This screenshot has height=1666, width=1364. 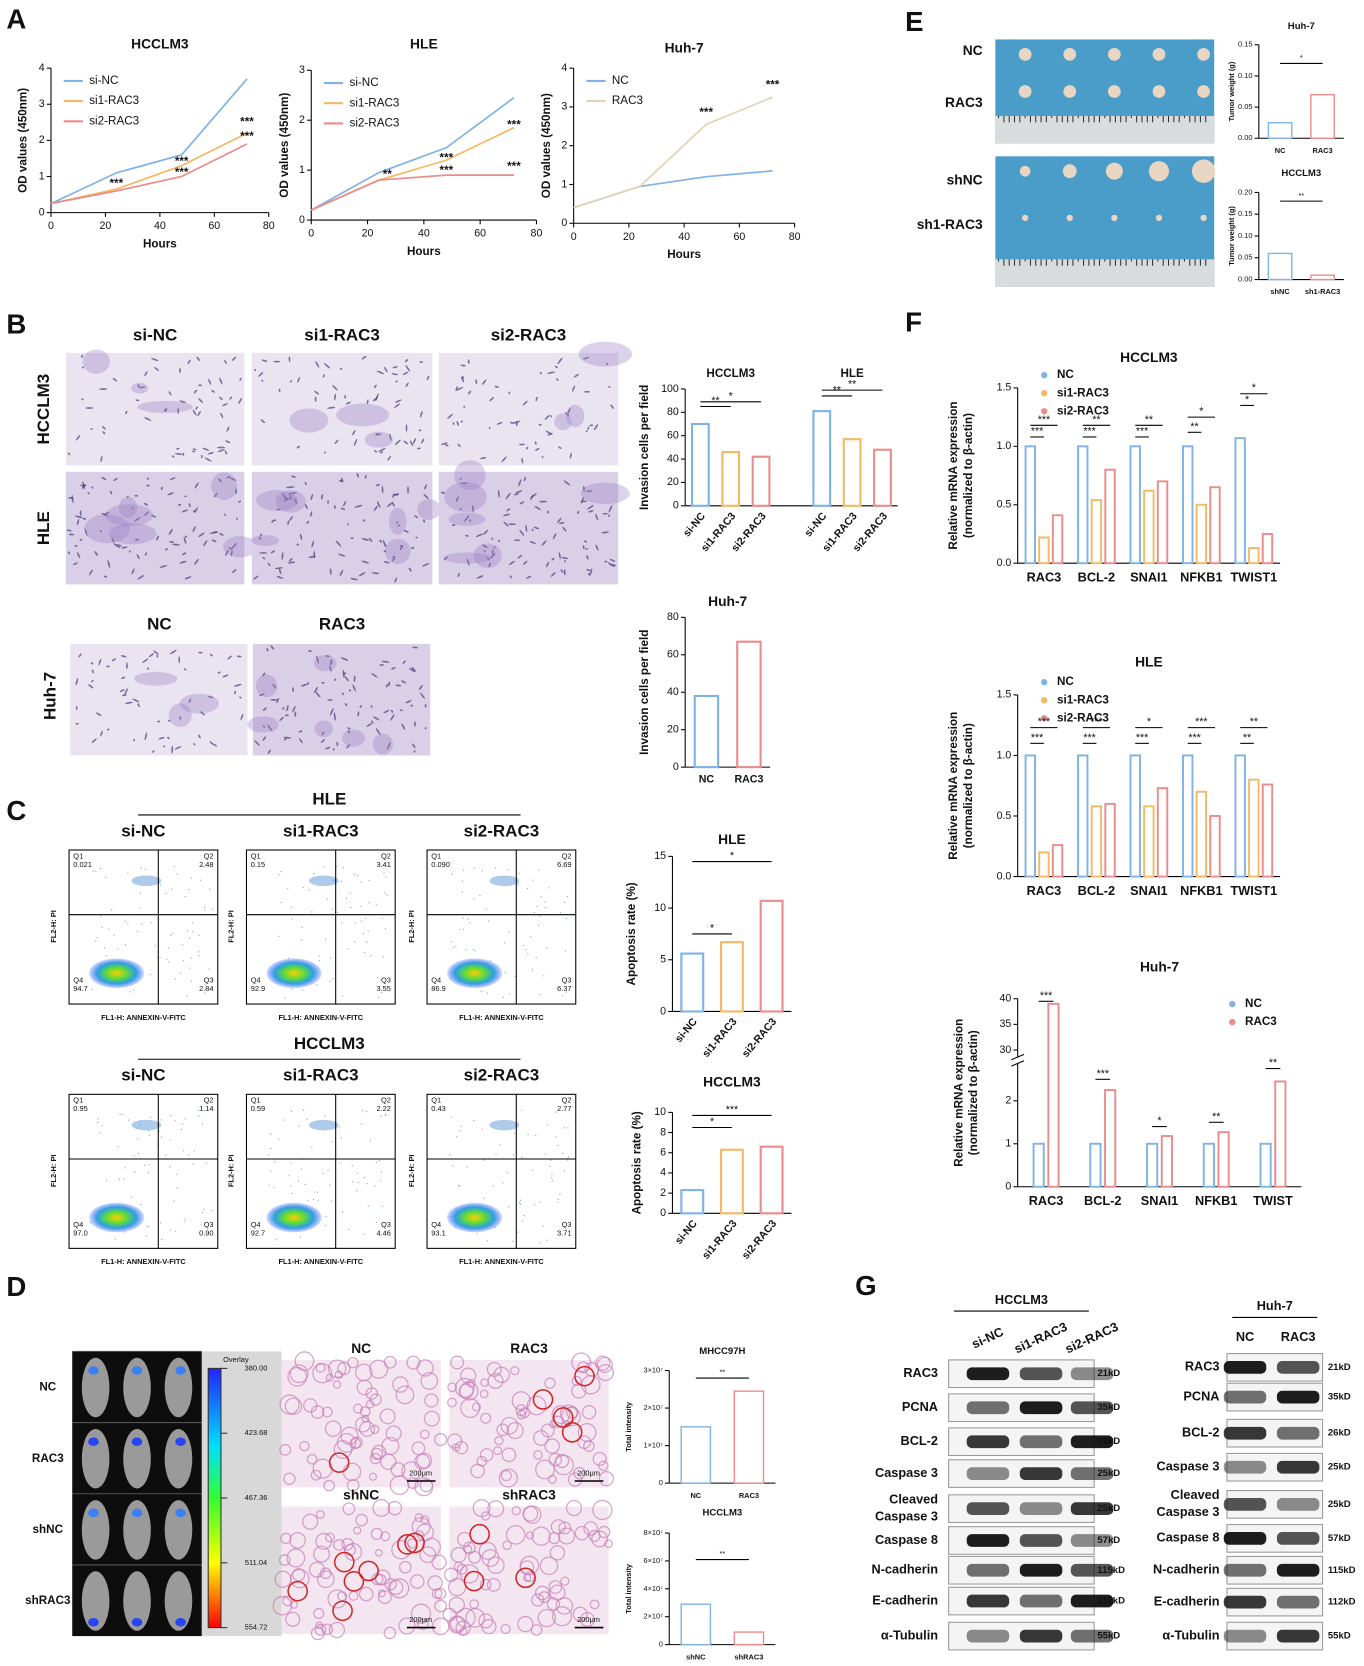 I want to click on label: 80, so click(x=269, y=226).